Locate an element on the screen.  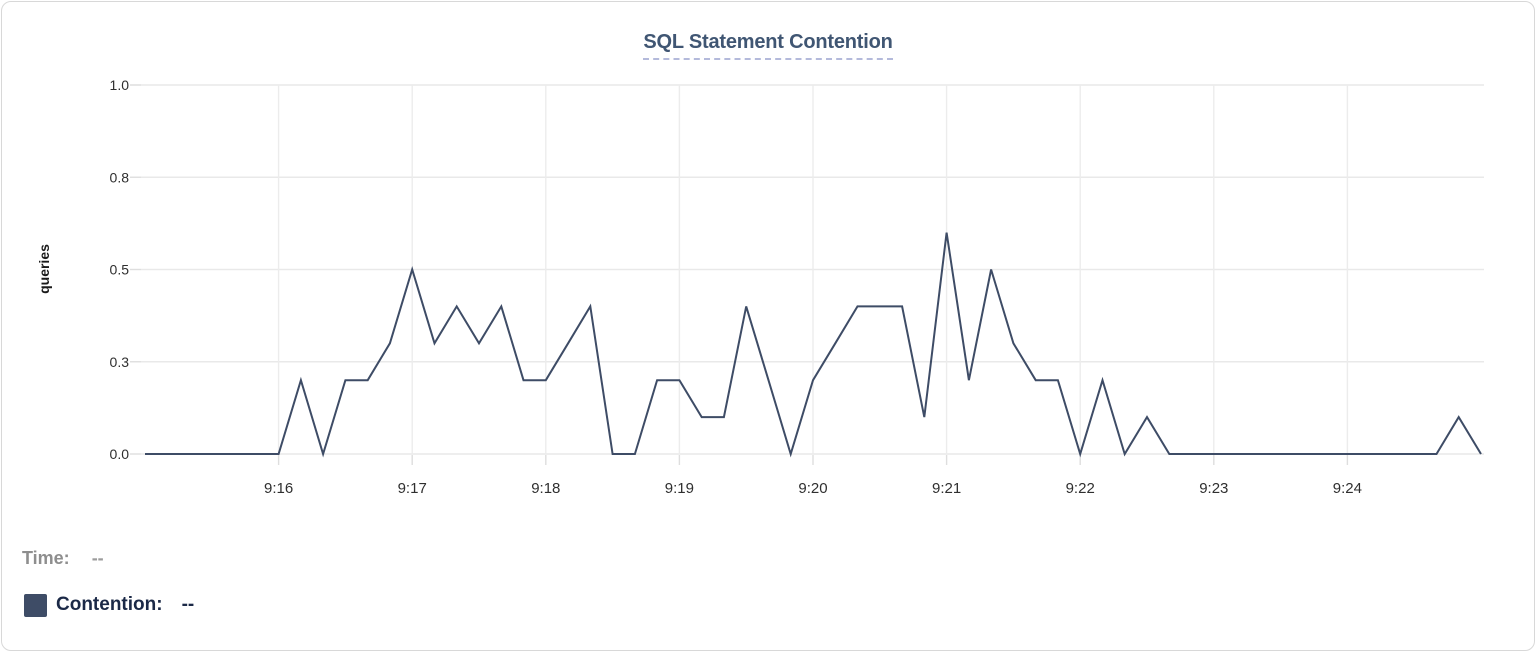
x-tick-label: 9:23 is located at coordinates (1213, 488).